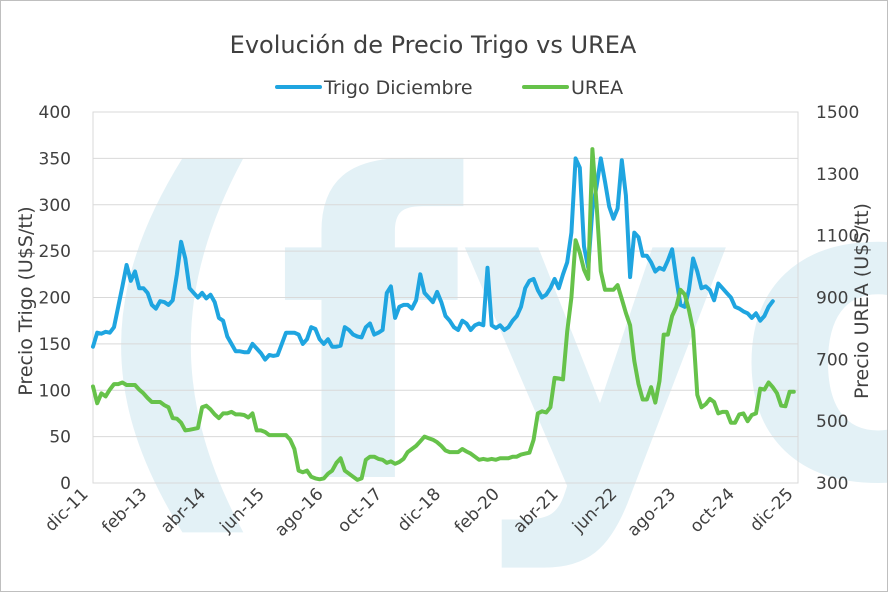 The width and height of the screenshot is (888, 595). What do you see at coordinates (60, 438) in the screenshot?
I see `y-tick-label: 50` at bounding box center [60, 438].